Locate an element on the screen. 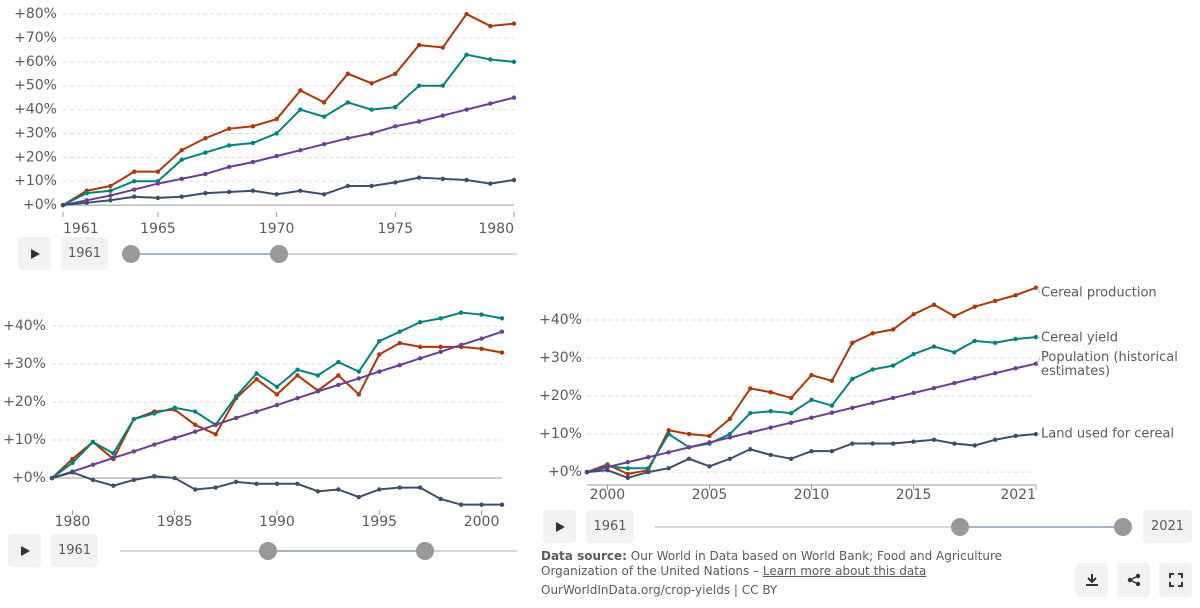 This screenshot has height=608, width=1200. series-line is located at coordinates (288, 129).